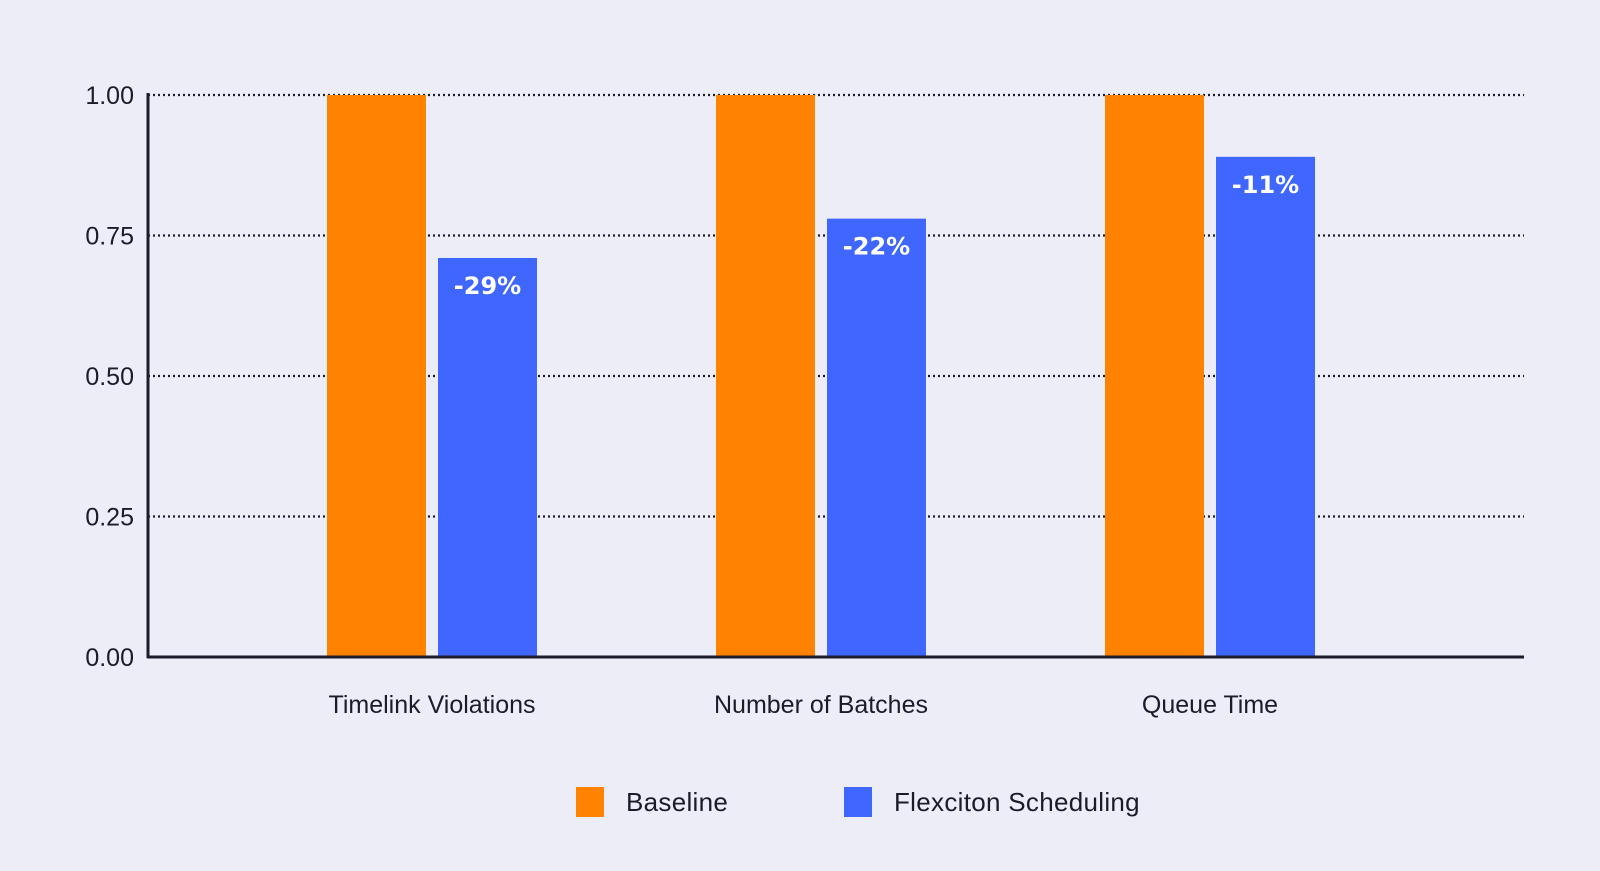 The width and height of the screenshot is (1600, 871). What do you see at coordinates (109, 518) in the screenshot?
I see `y-tick-label: 0.25` at bounding box center [109, 518].